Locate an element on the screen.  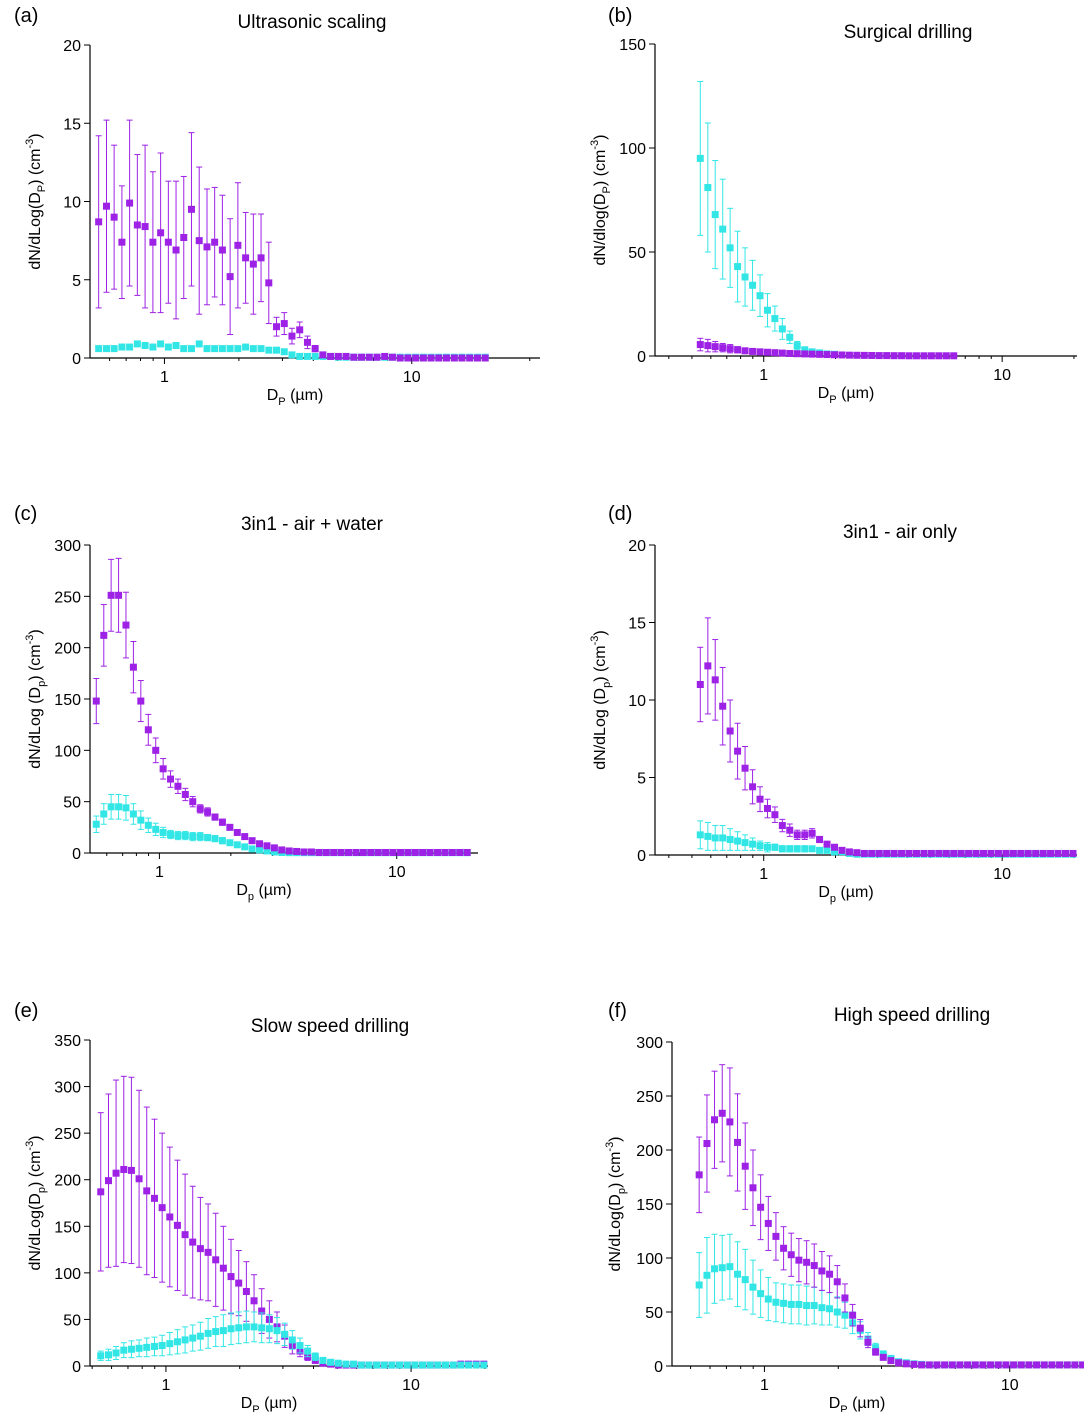
y-axis-label: dN/dLog (Dp) (cm-3) is located at coordinates (36, 699).